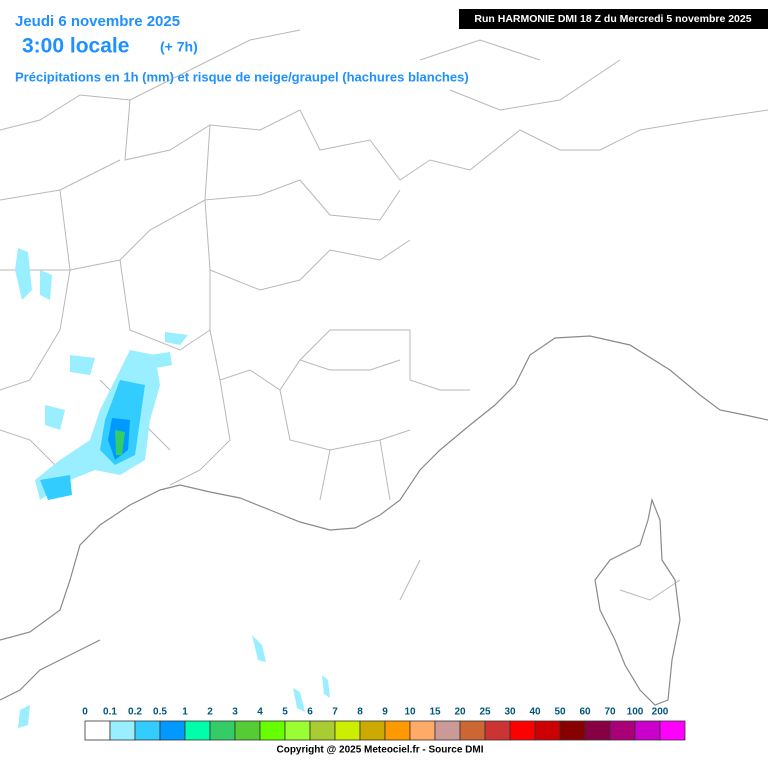  Describe the element at coordinates (85, 712) in the screenshot. I see `legend-label: 0` at that location.